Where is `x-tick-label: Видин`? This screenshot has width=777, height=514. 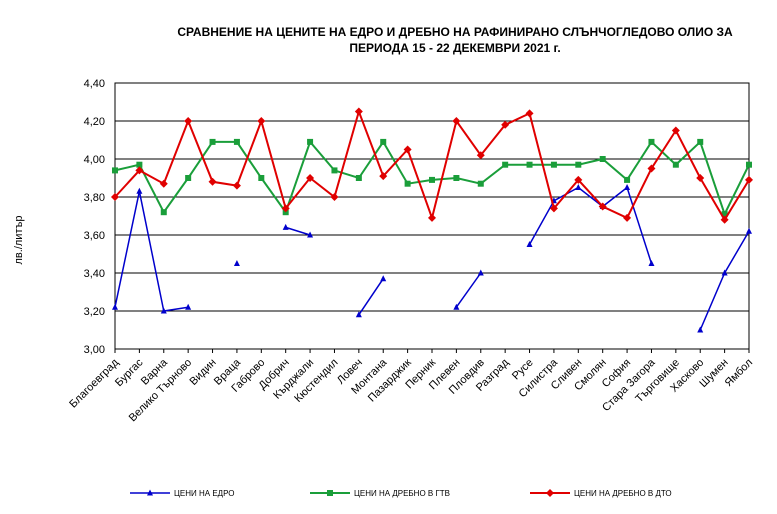 x-tick-label: Видин is located at coordinates (202, 372).